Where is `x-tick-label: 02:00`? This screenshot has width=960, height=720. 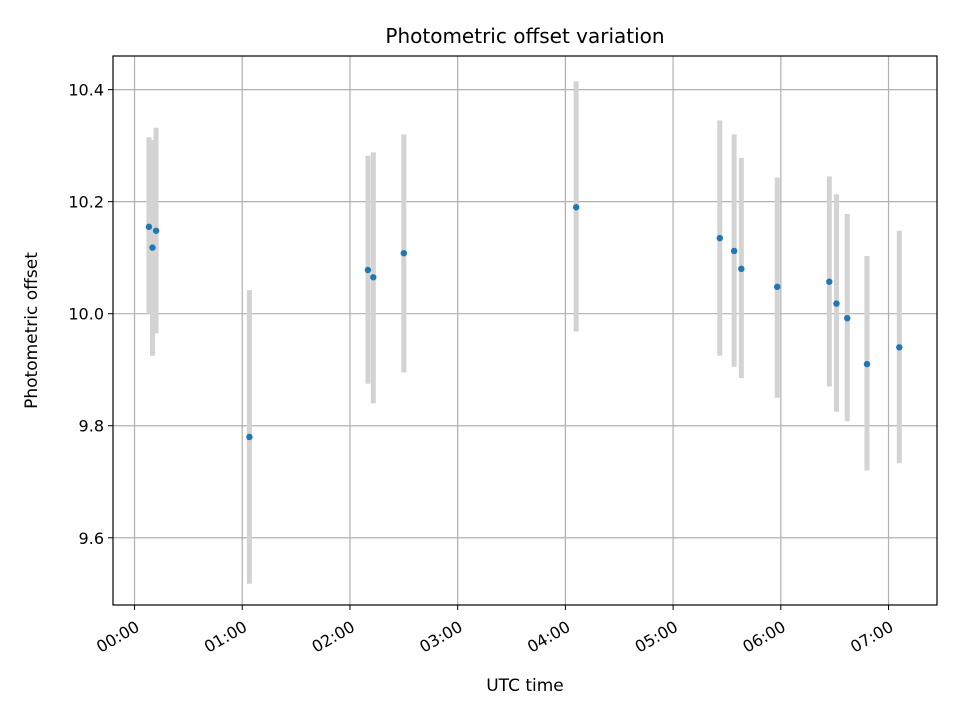 x-tick-label: 02:00 is located at coordinates (333, 637).